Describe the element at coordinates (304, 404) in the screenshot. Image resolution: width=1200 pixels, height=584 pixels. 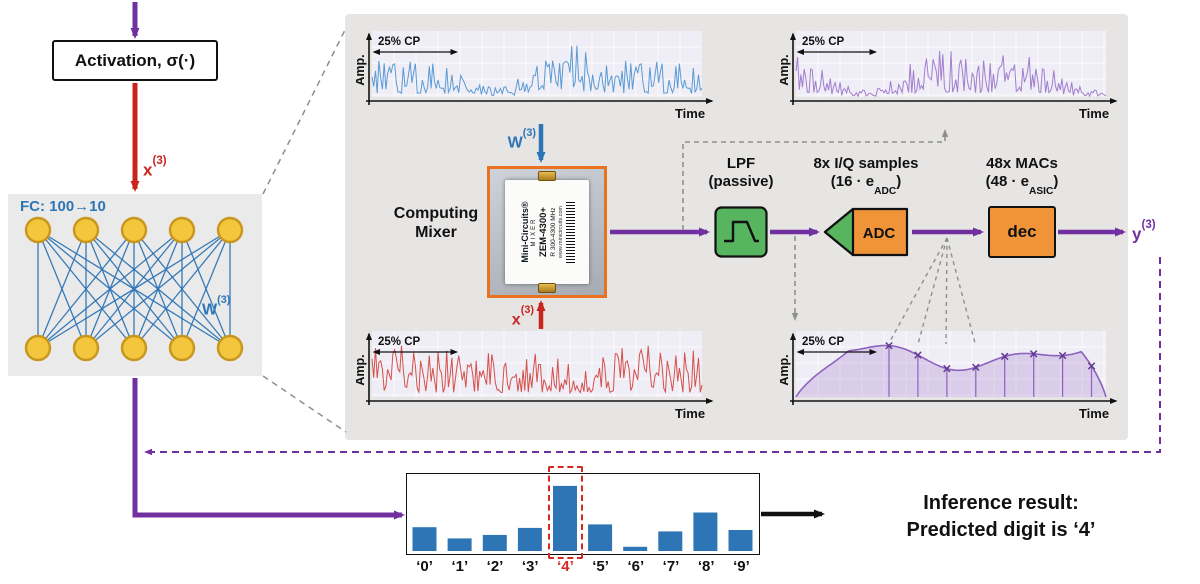
I see `zoom-guide-bottom` at that location.